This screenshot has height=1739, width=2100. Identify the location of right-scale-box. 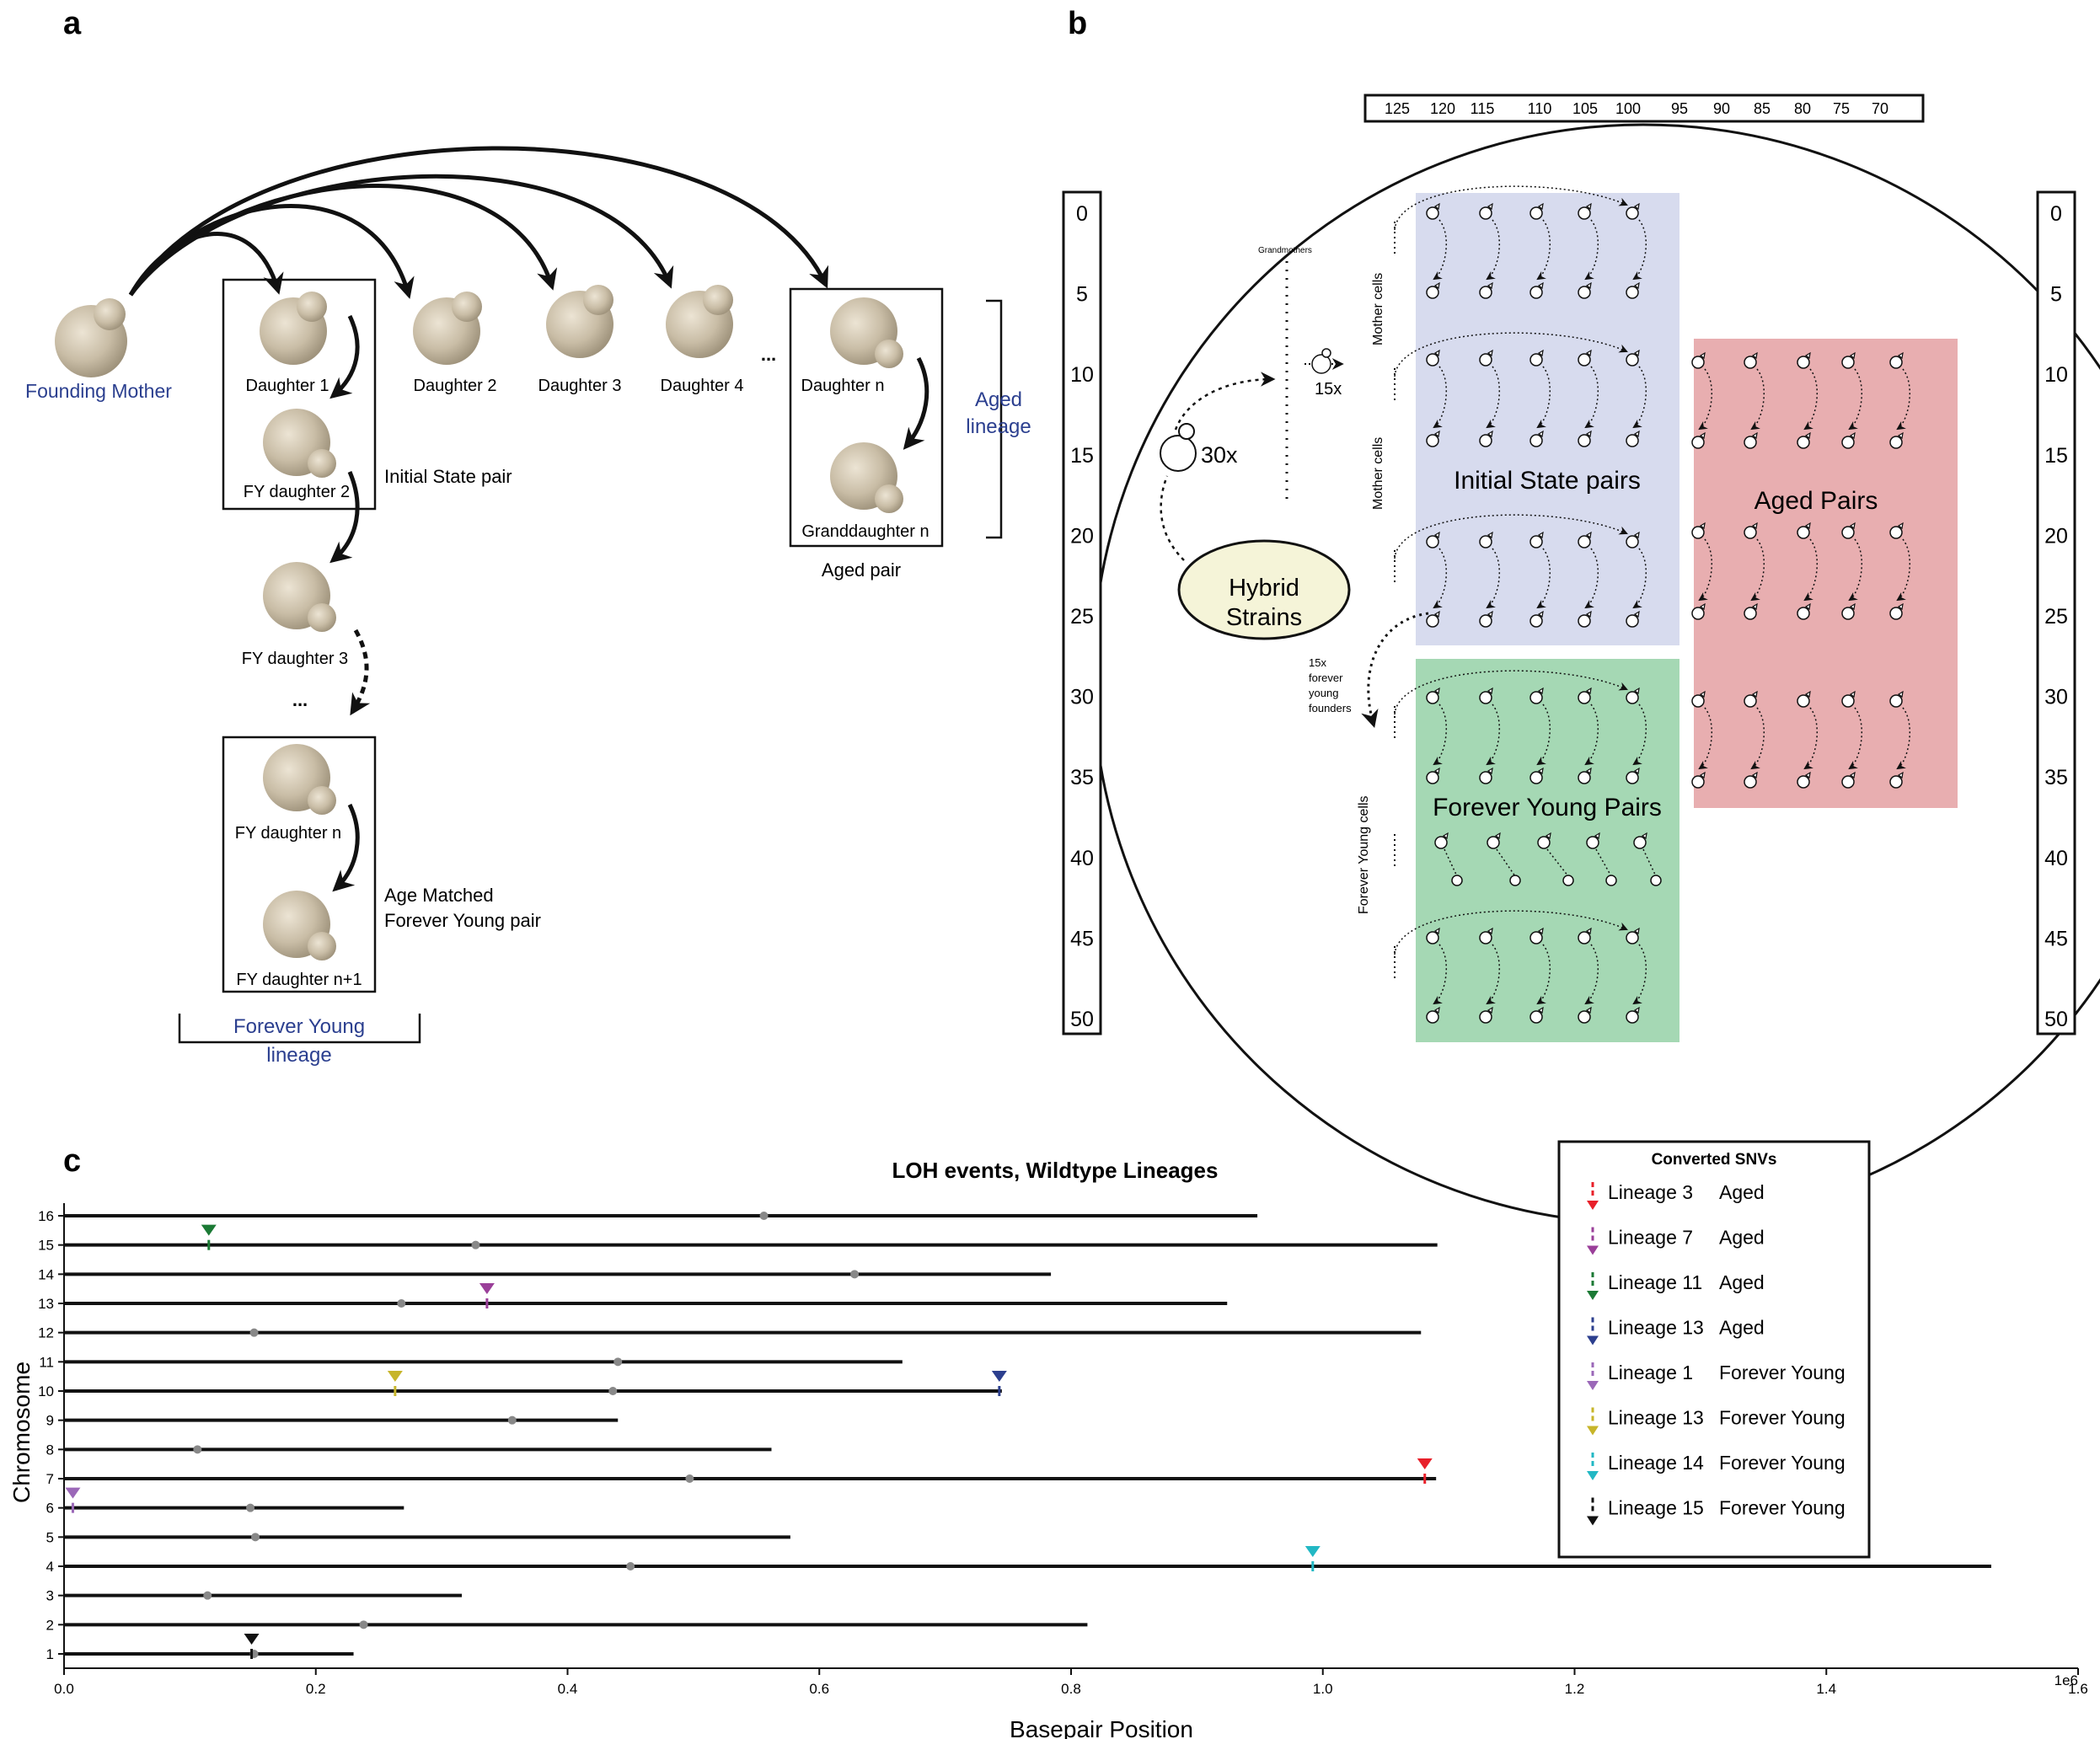
(2056, 612).